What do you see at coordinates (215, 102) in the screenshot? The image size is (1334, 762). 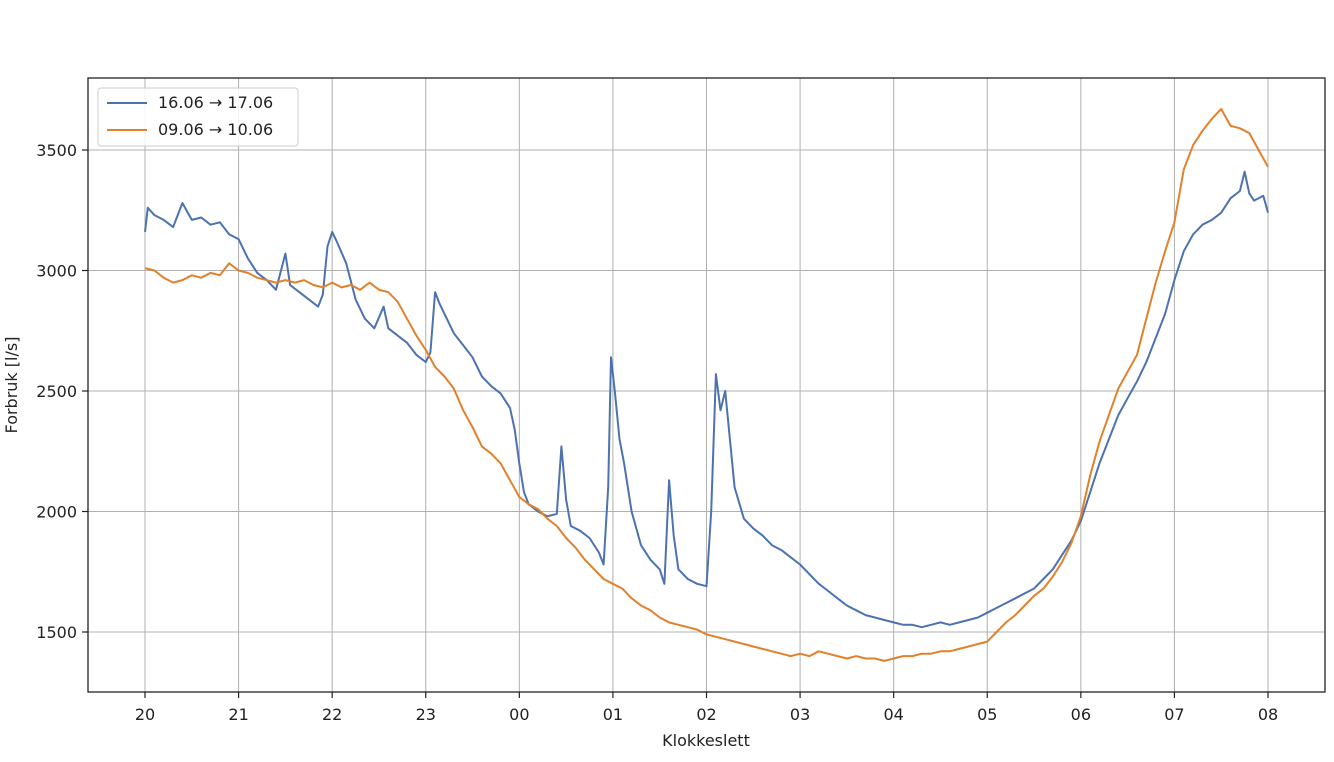 I see `legend-label-series-1: 16.06 → 17.06` at bounding box center [215, 102].